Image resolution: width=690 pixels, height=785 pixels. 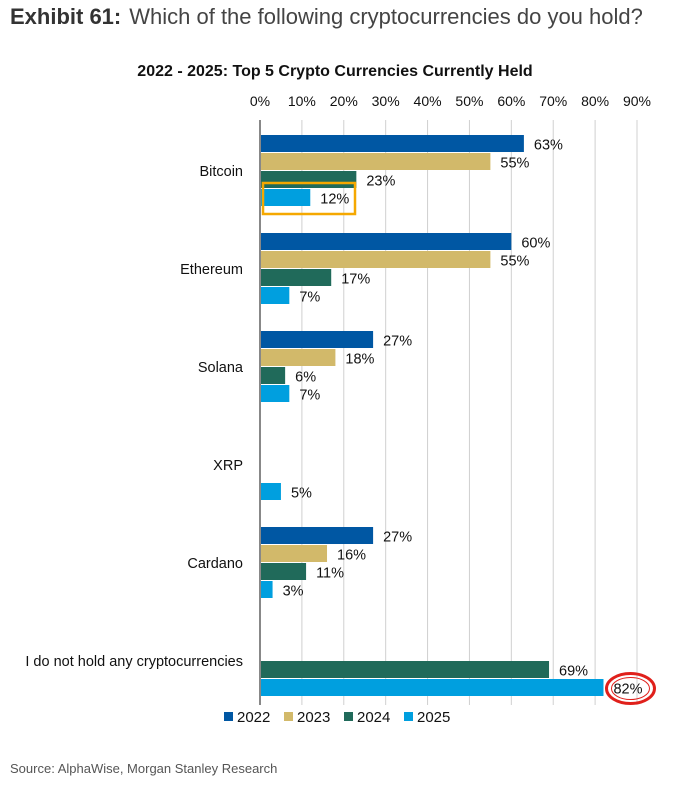 I want to click on legend-label: 2024, so click(x=373, y=717).